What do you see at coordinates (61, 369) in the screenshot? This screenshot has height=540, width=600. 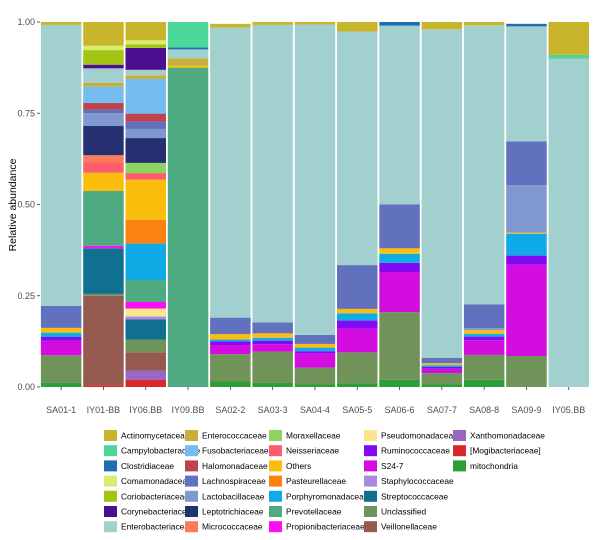 I see `segment-sa01-1-unclassified` at bounding box center [61, 369].